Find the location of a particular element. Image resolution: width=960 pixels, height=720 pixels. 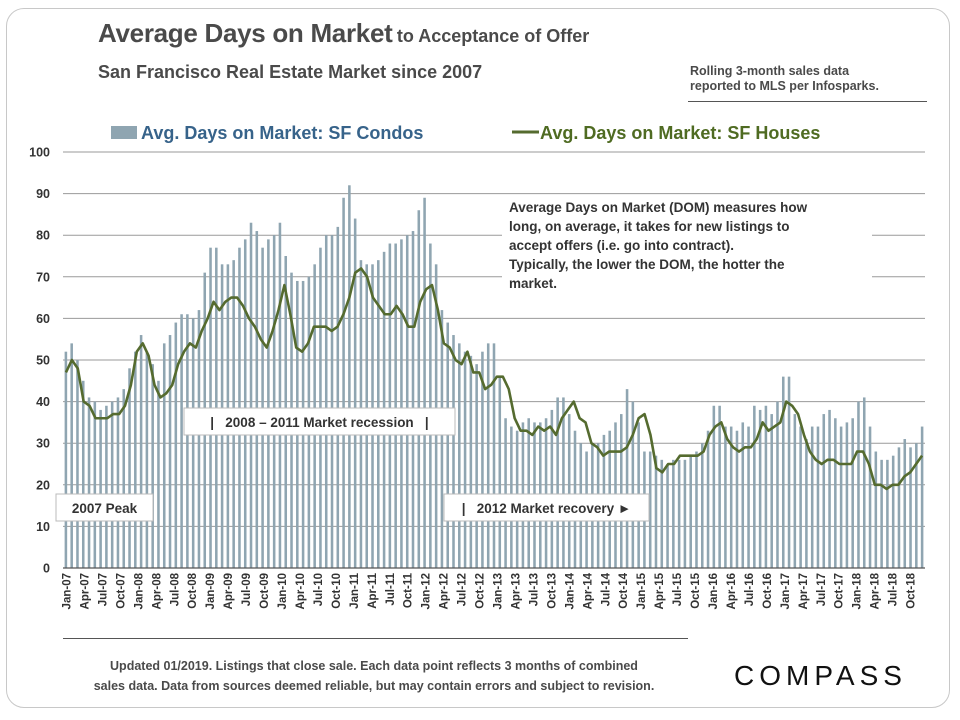

x-tick-label: Jan-14 is located at coordinates (570, 590).